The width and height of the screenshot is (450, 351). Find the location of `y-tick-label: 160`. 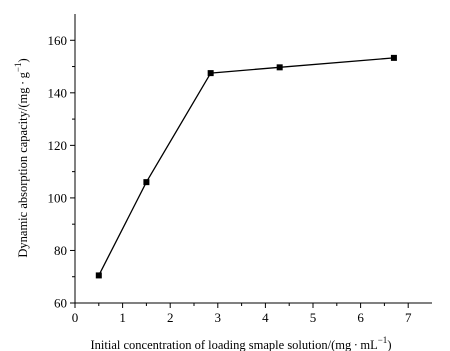

y-tick-label: 160 is located at coordinates (58, 40).